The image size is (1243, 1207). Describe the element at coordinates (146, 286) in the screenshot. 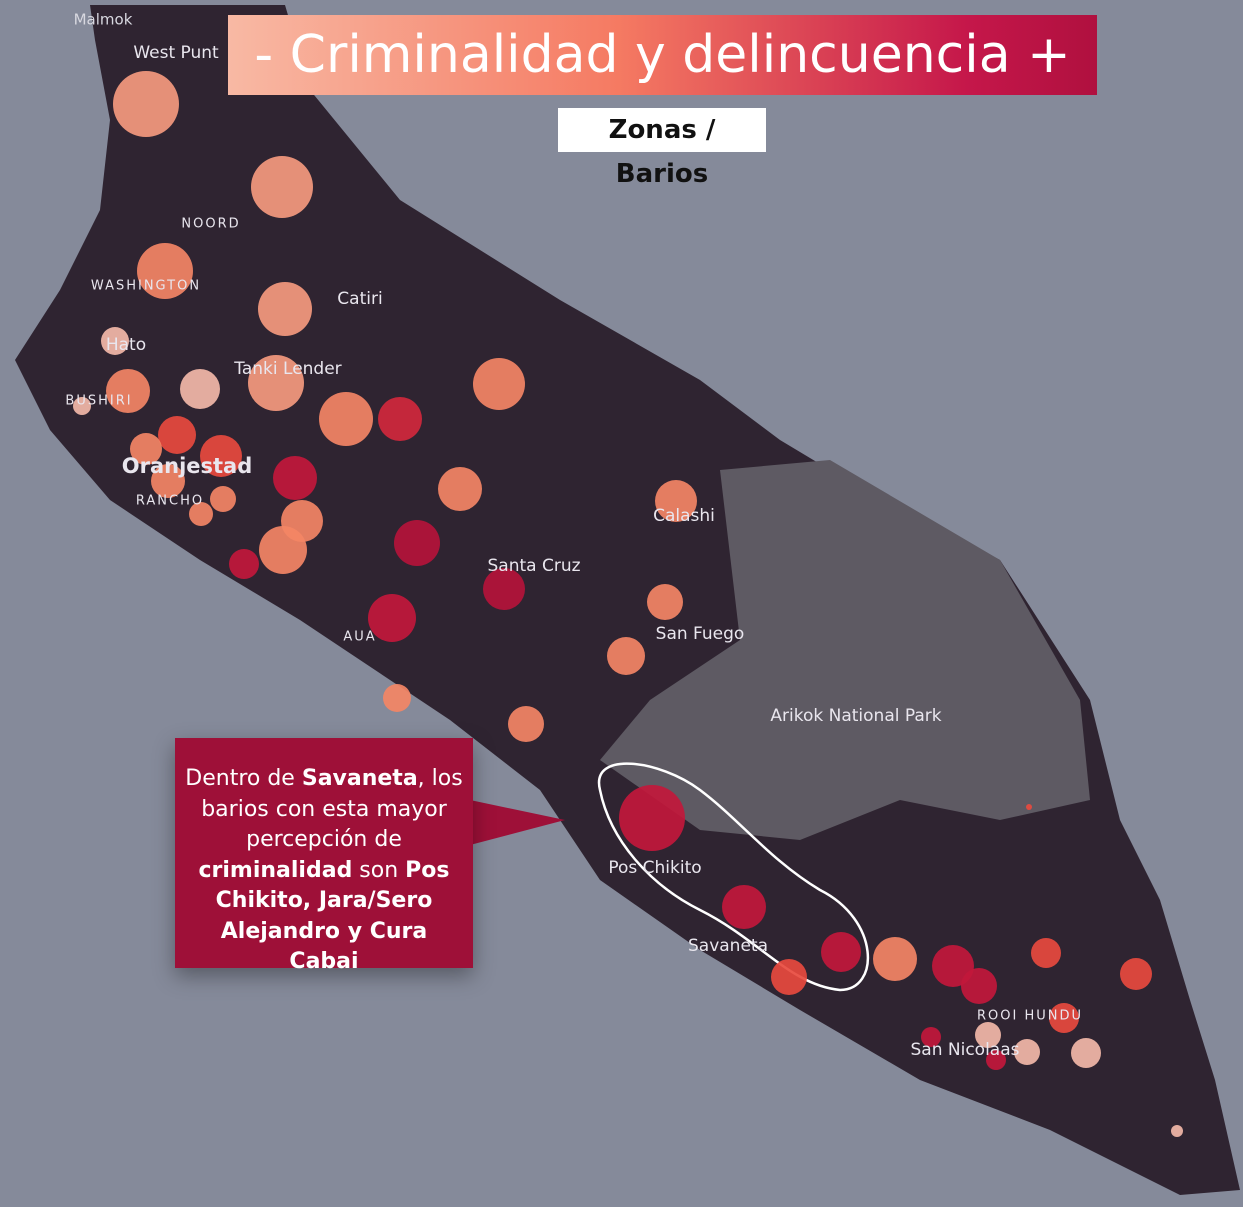

I see `place-label: WASHINGTON` at that location.